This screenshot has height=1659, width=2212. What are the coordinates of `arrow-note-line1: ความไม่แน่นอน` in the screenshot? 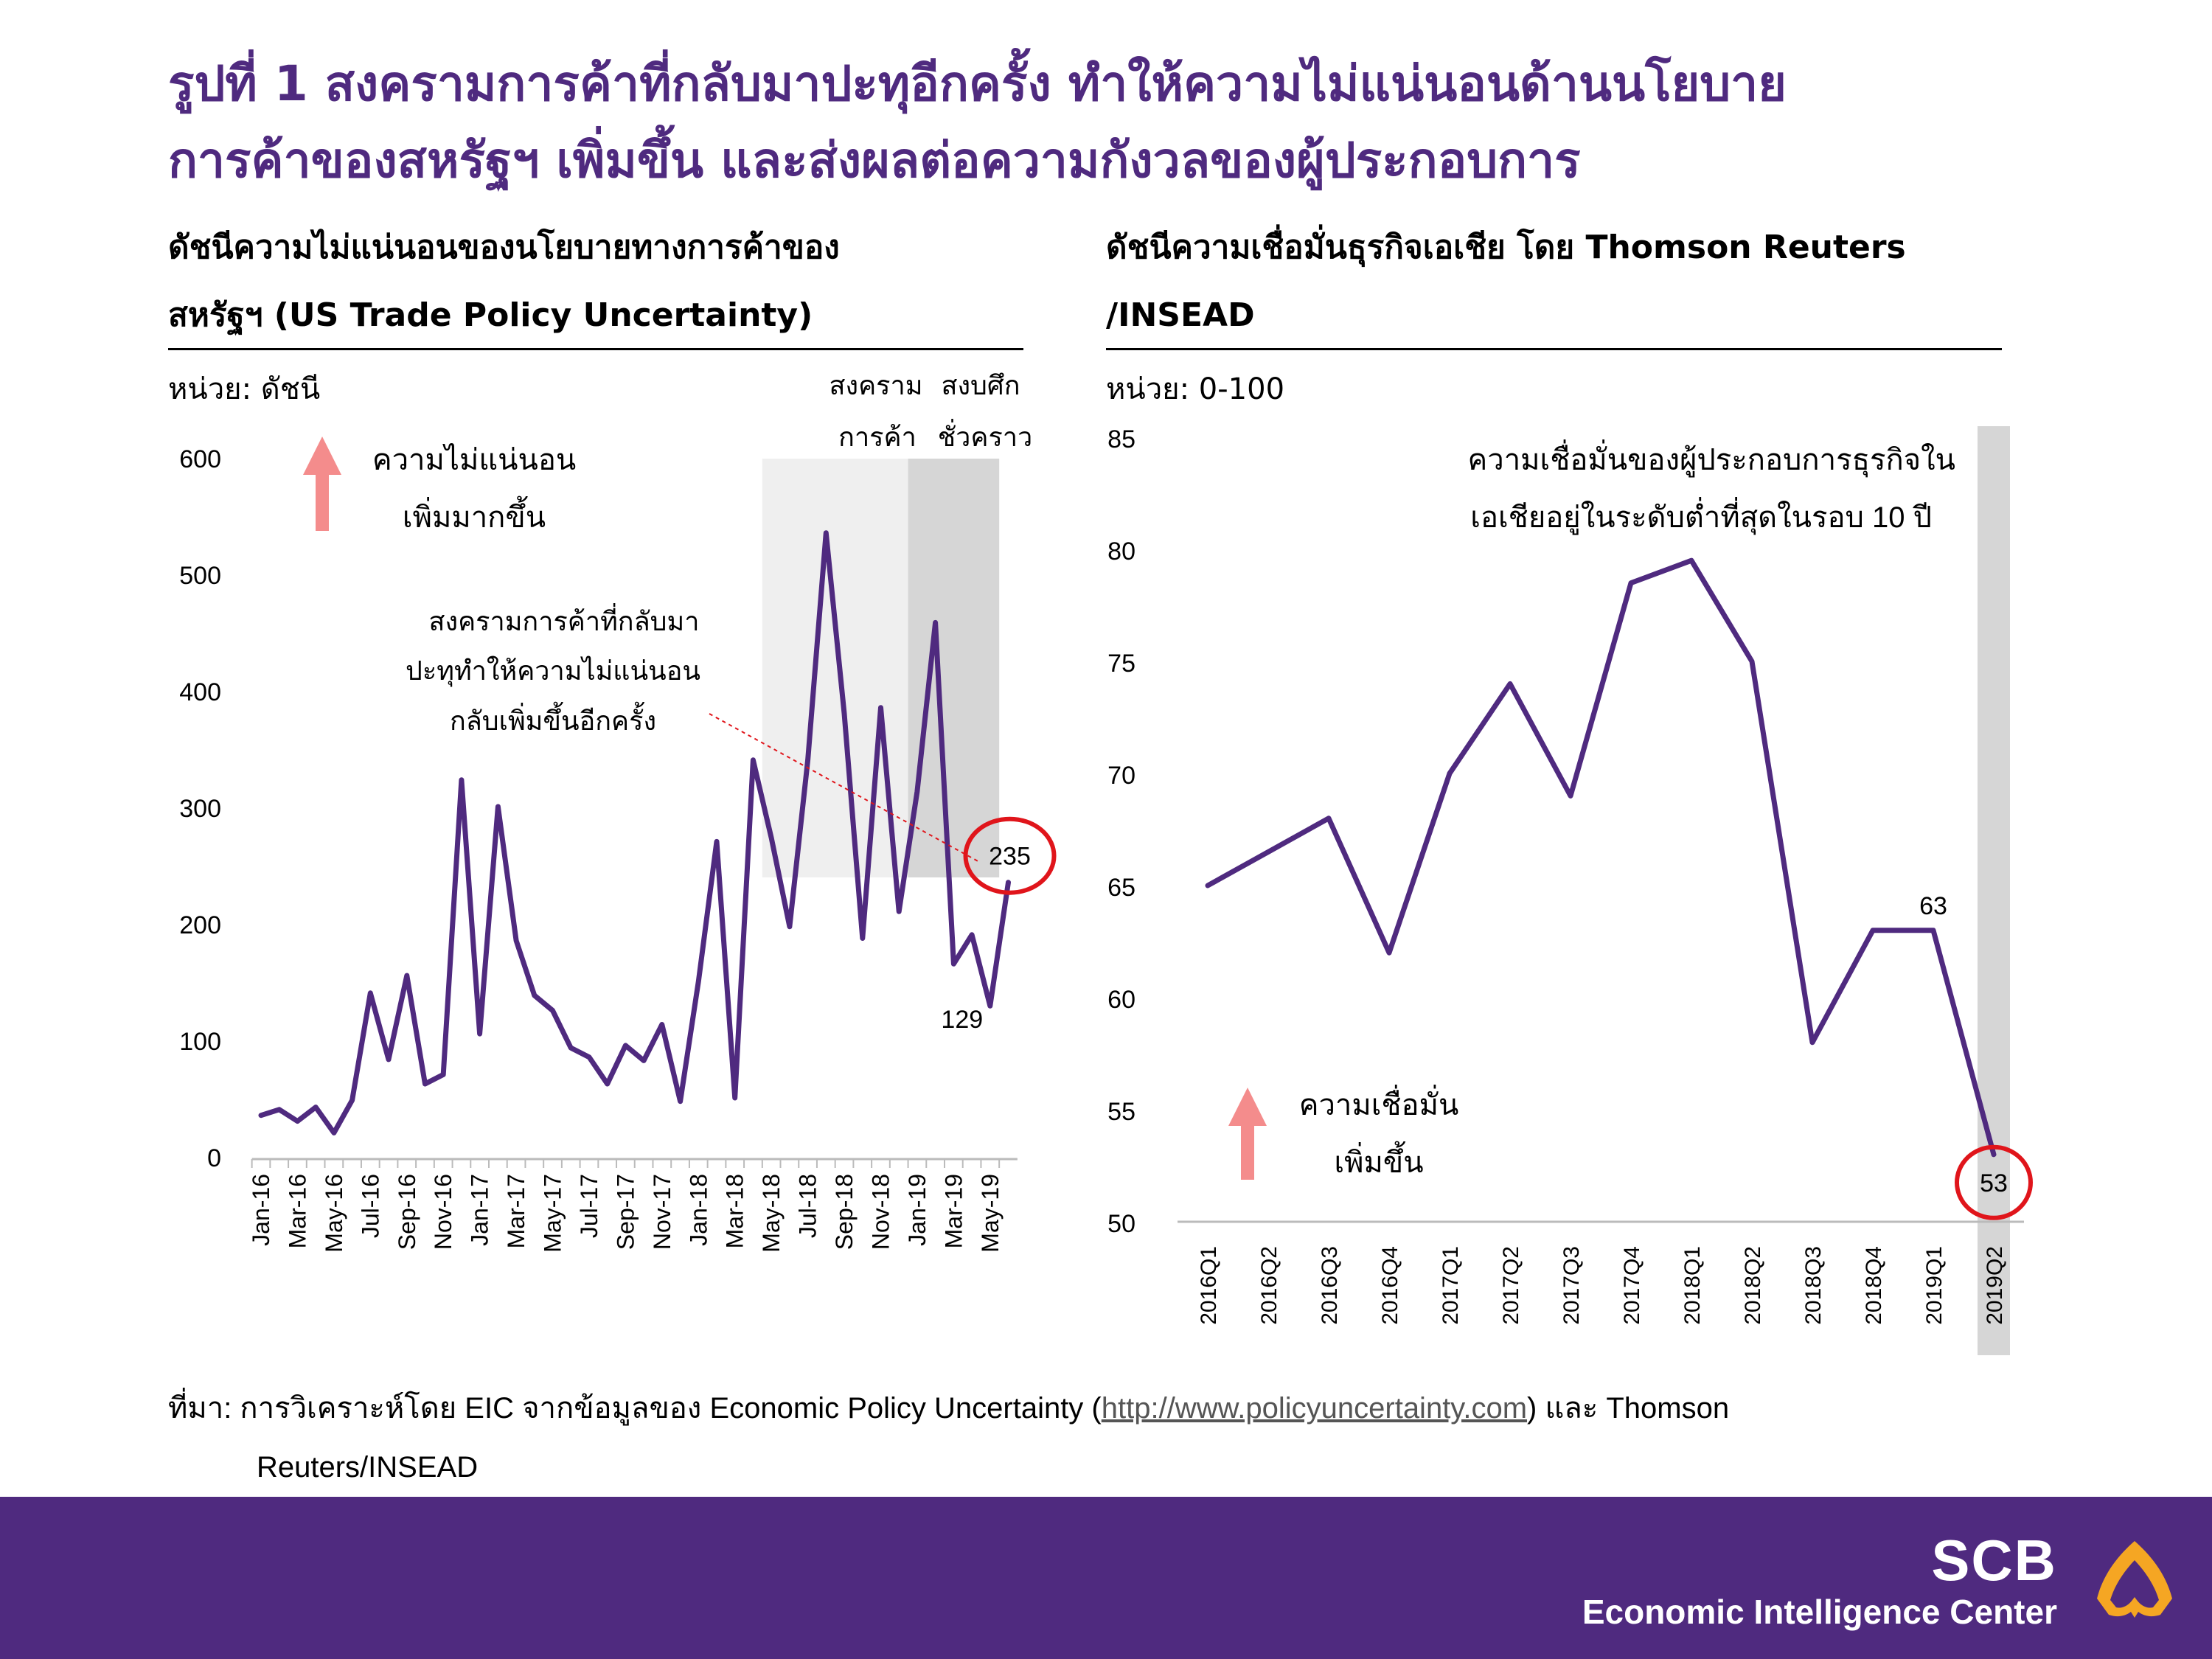 It's located at (474, 459).